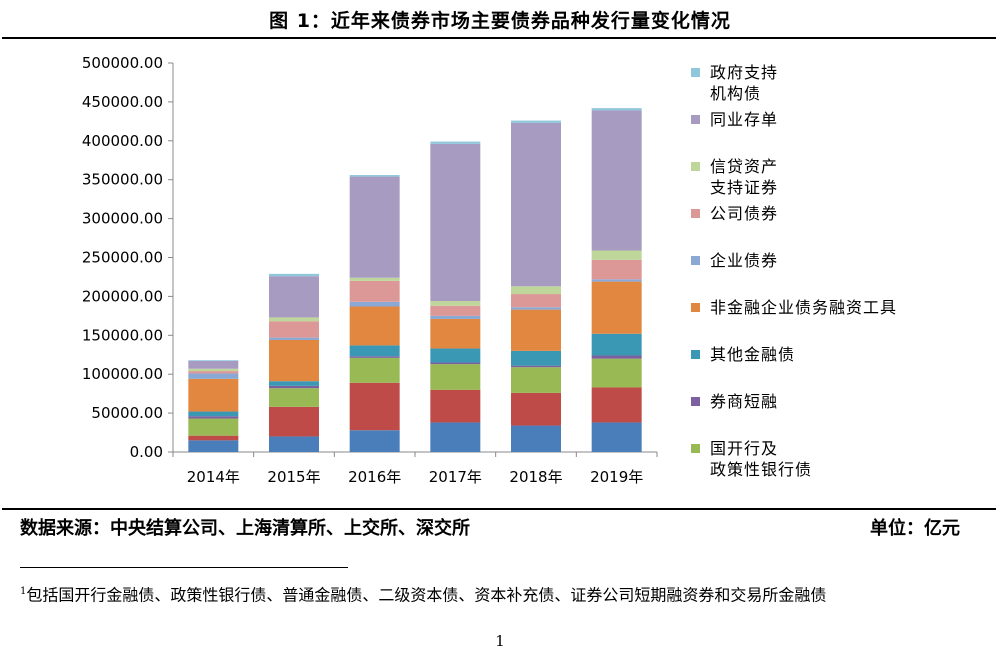 This screenshot has width=1000, height=652. What do you see at coordinates (122, 141) in the screenshot?
I see `y-tick-label: 400000.00` at bounding box center [122, 141].